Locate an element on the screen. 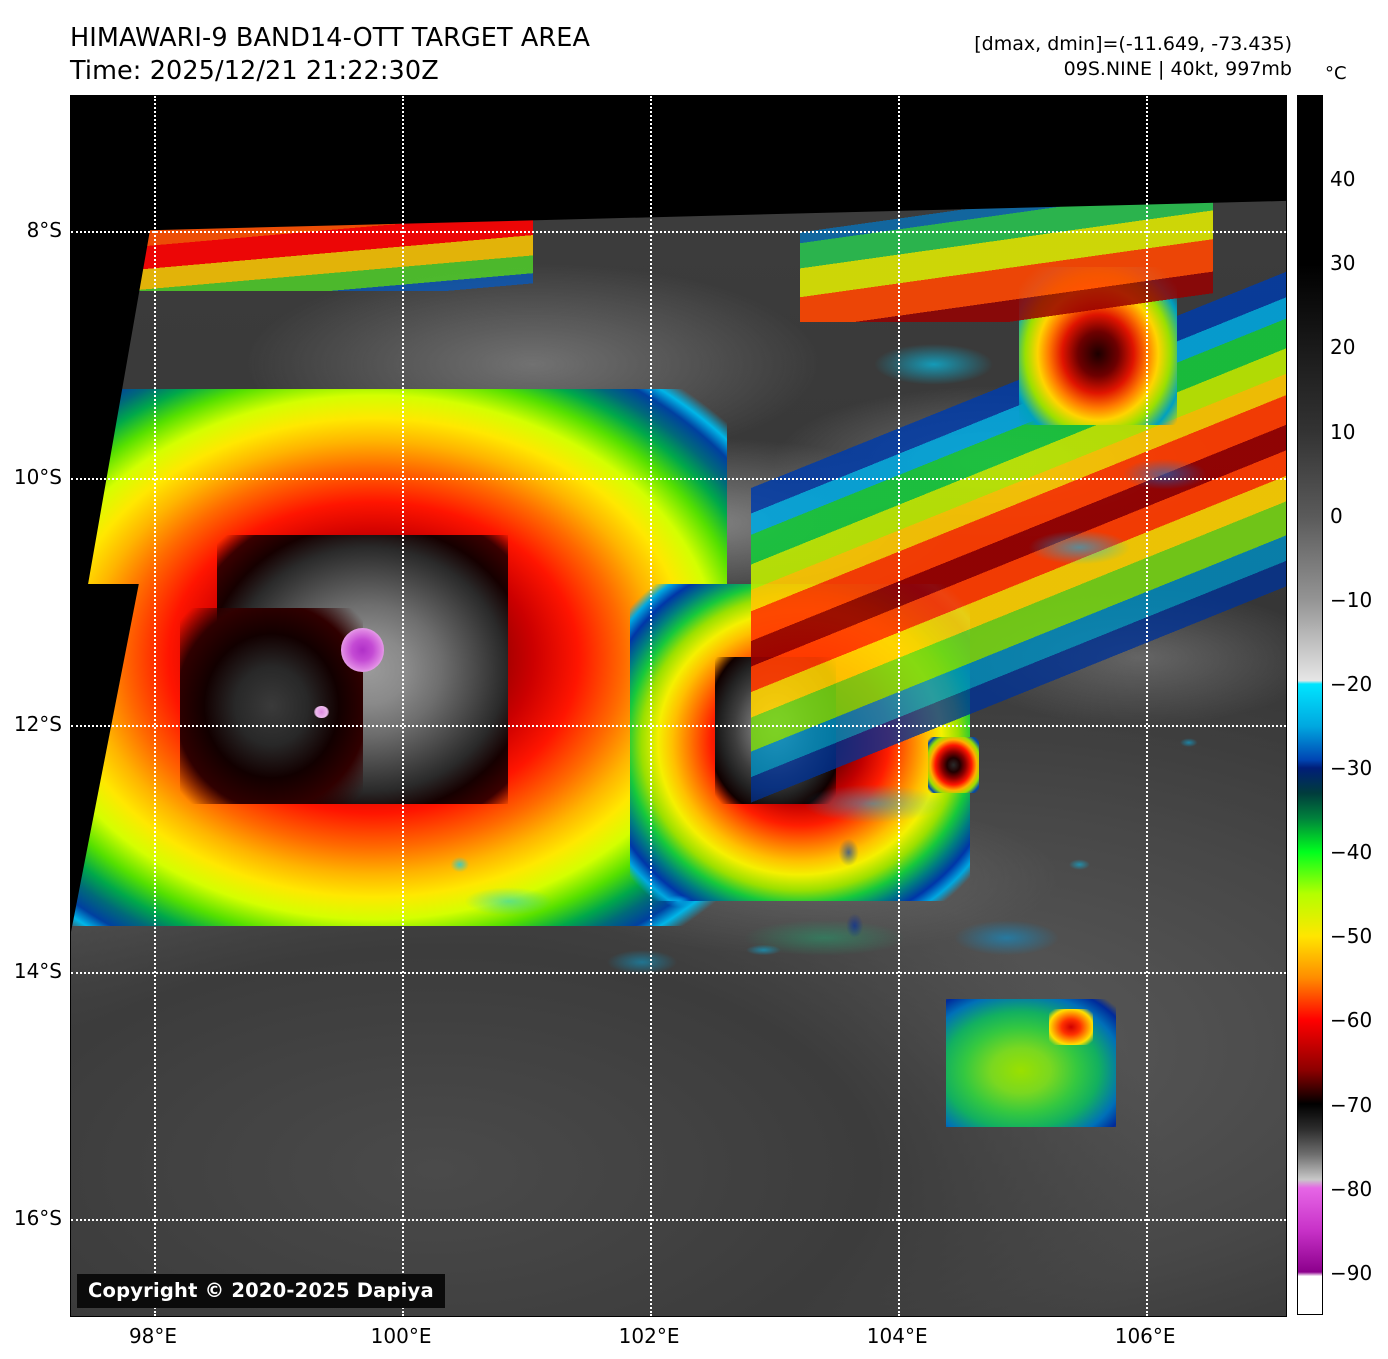 Image resolution: width=1388 pixels, height=1359 pixels. colorbar-gradient is located at coordinates (1310, 705).